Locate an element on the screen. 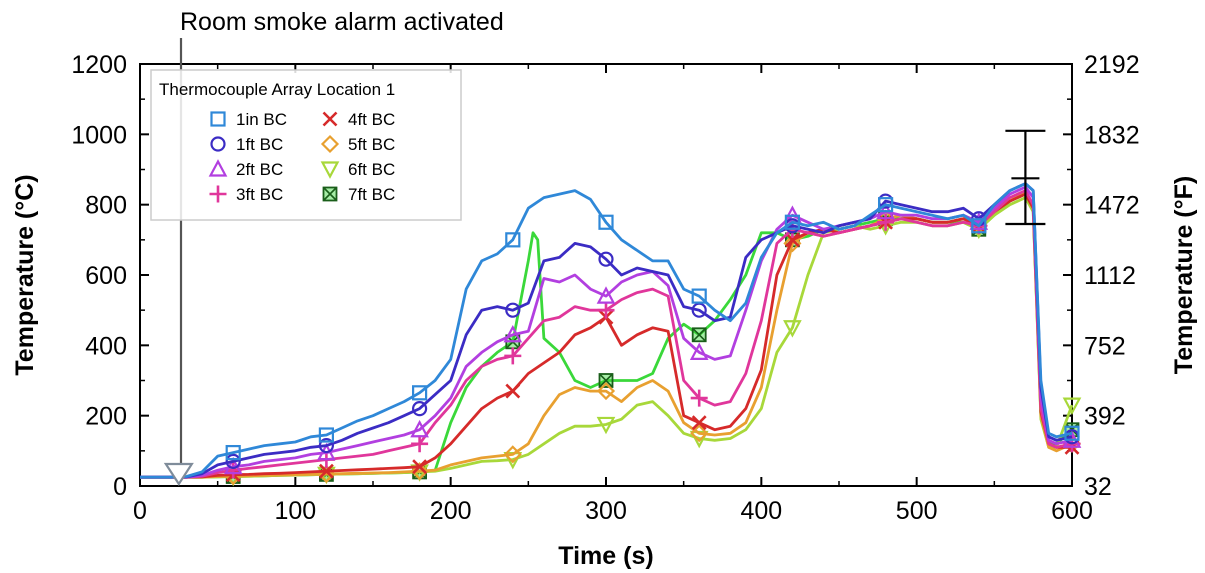  legend-box is located at coordinates (306, 145).